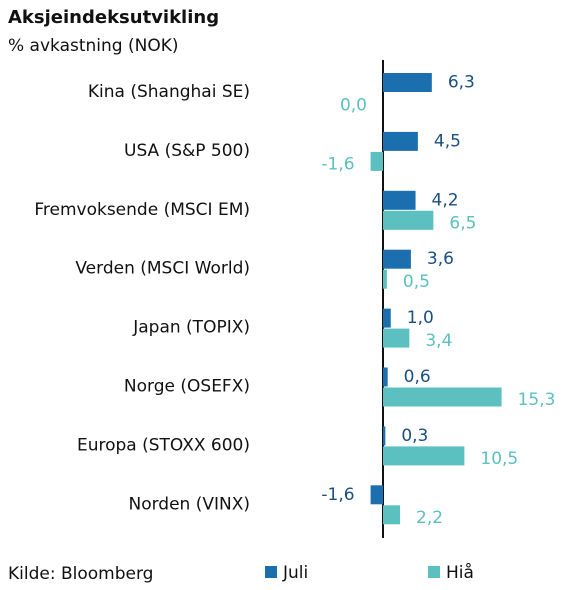 The height and width of the screenshot is (590, 576). What do you see at coordinates (462, 223) in the screenshot?
I see `value-label: 6,5` at bounding box center [462, 223].